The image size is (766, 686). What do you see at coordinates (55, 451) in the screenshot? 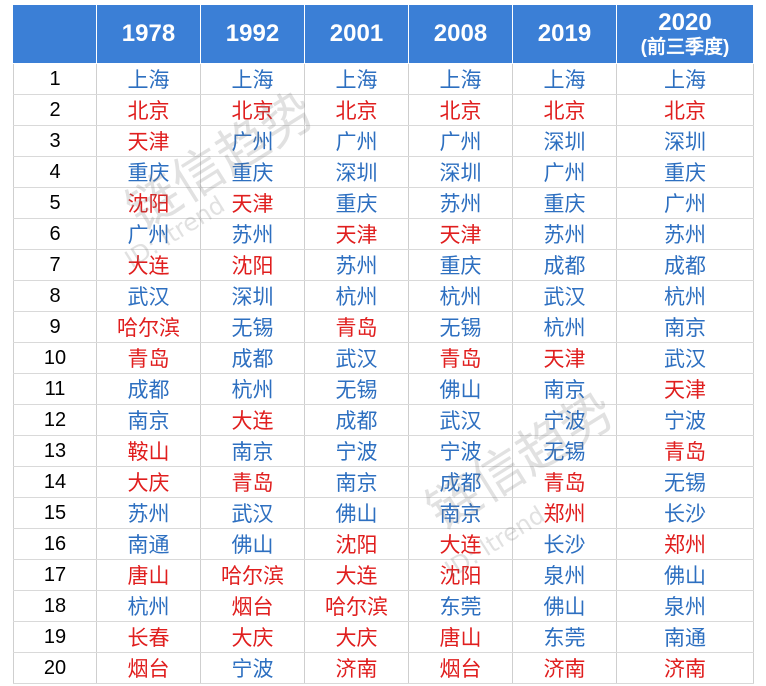
I see `rank-cell: 13` at bounding box center [55, 451].